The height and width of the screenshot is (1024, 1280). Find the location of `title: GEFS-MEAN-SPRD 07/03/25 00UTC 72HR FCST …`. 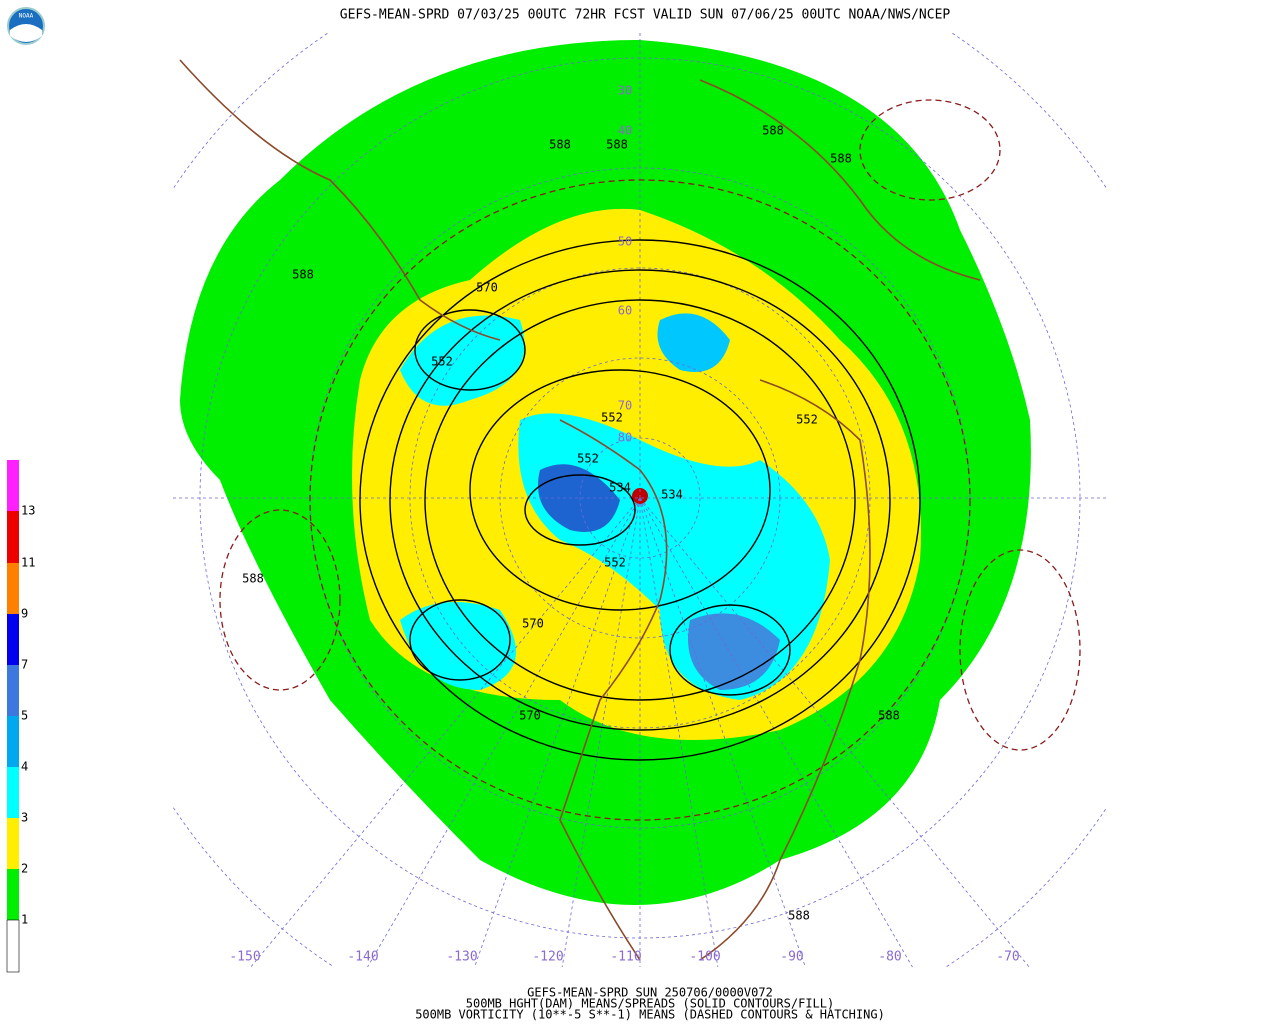

title: GEFS-MEAN-SPRD 07/03/25 00UTC 72HR FCST … is located at coordinates (645, 15).